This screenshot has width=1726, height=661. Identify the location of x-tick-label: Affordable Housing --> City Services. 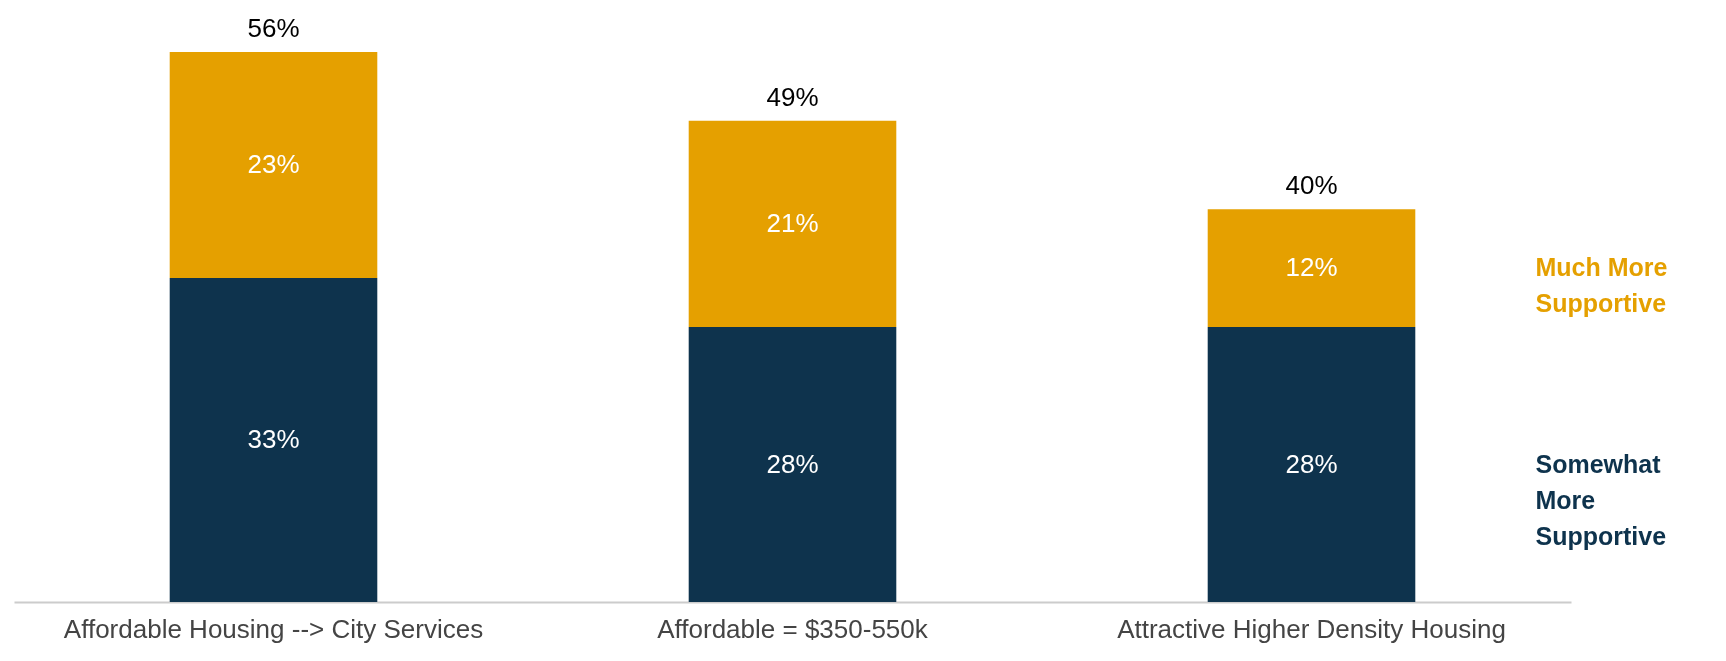
(273, 628).